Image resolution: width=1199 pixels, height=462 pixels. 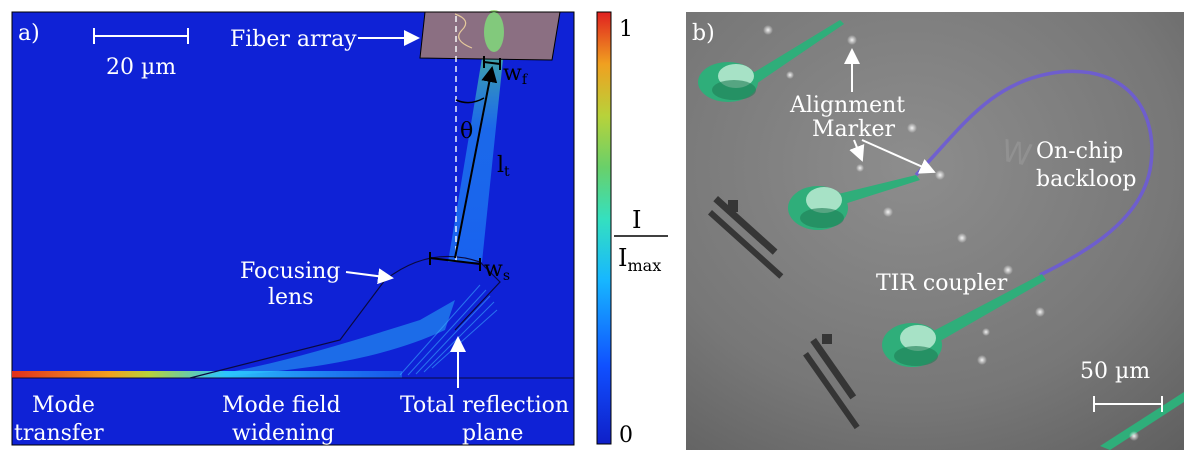 What do you see at coordinates (626, 29) in the screenshot?
I see `colorbar-max-label: 1` at bounding box center [626, 29].